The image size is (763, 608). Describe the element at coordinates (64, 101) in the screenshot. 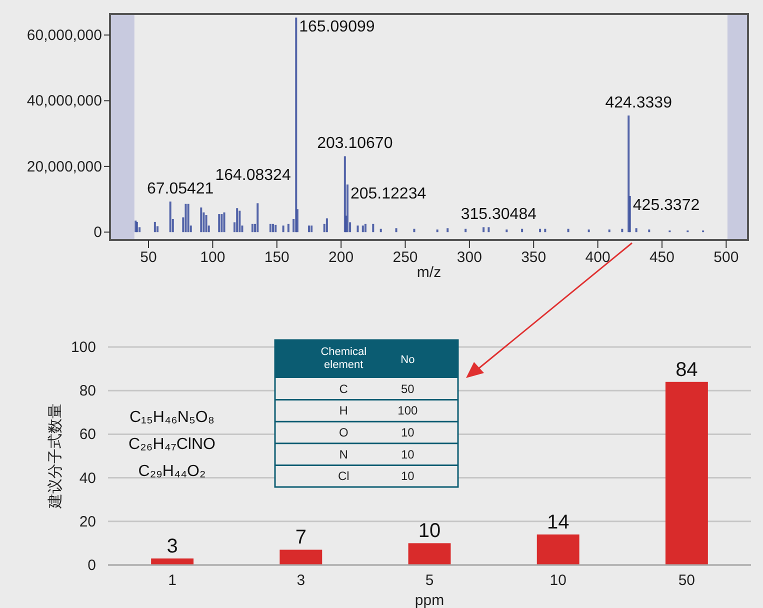

I see `y-tick-label: 40,000,000` at that location.